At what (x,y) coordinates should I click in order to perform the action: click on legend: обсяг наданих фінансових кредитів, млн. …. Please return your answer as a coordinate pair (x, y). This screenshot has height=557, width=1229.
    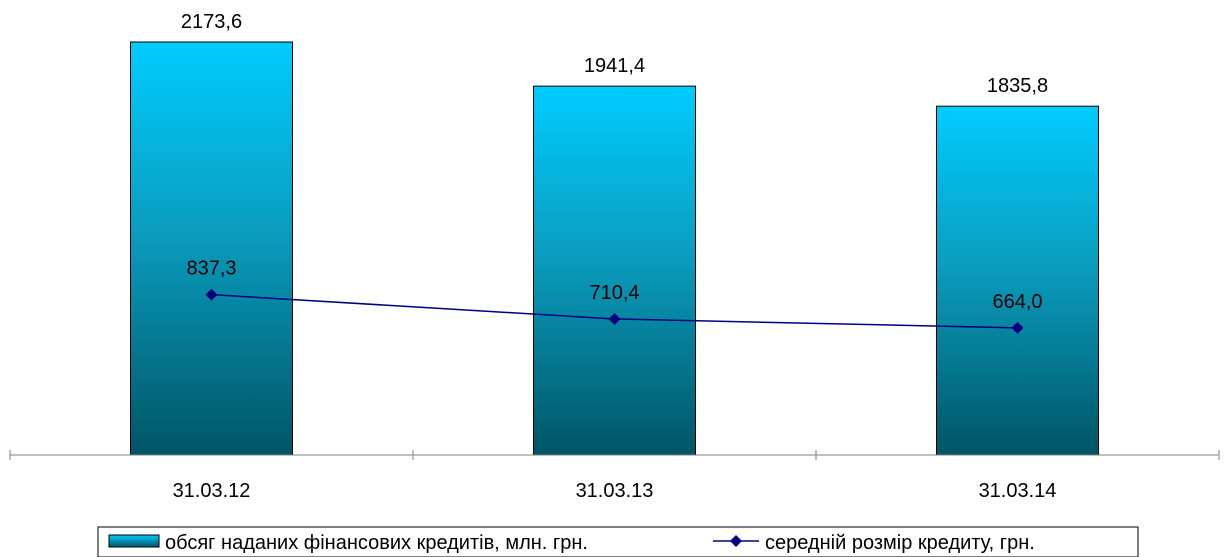
    Looking at the image, I should click on (618, 541).